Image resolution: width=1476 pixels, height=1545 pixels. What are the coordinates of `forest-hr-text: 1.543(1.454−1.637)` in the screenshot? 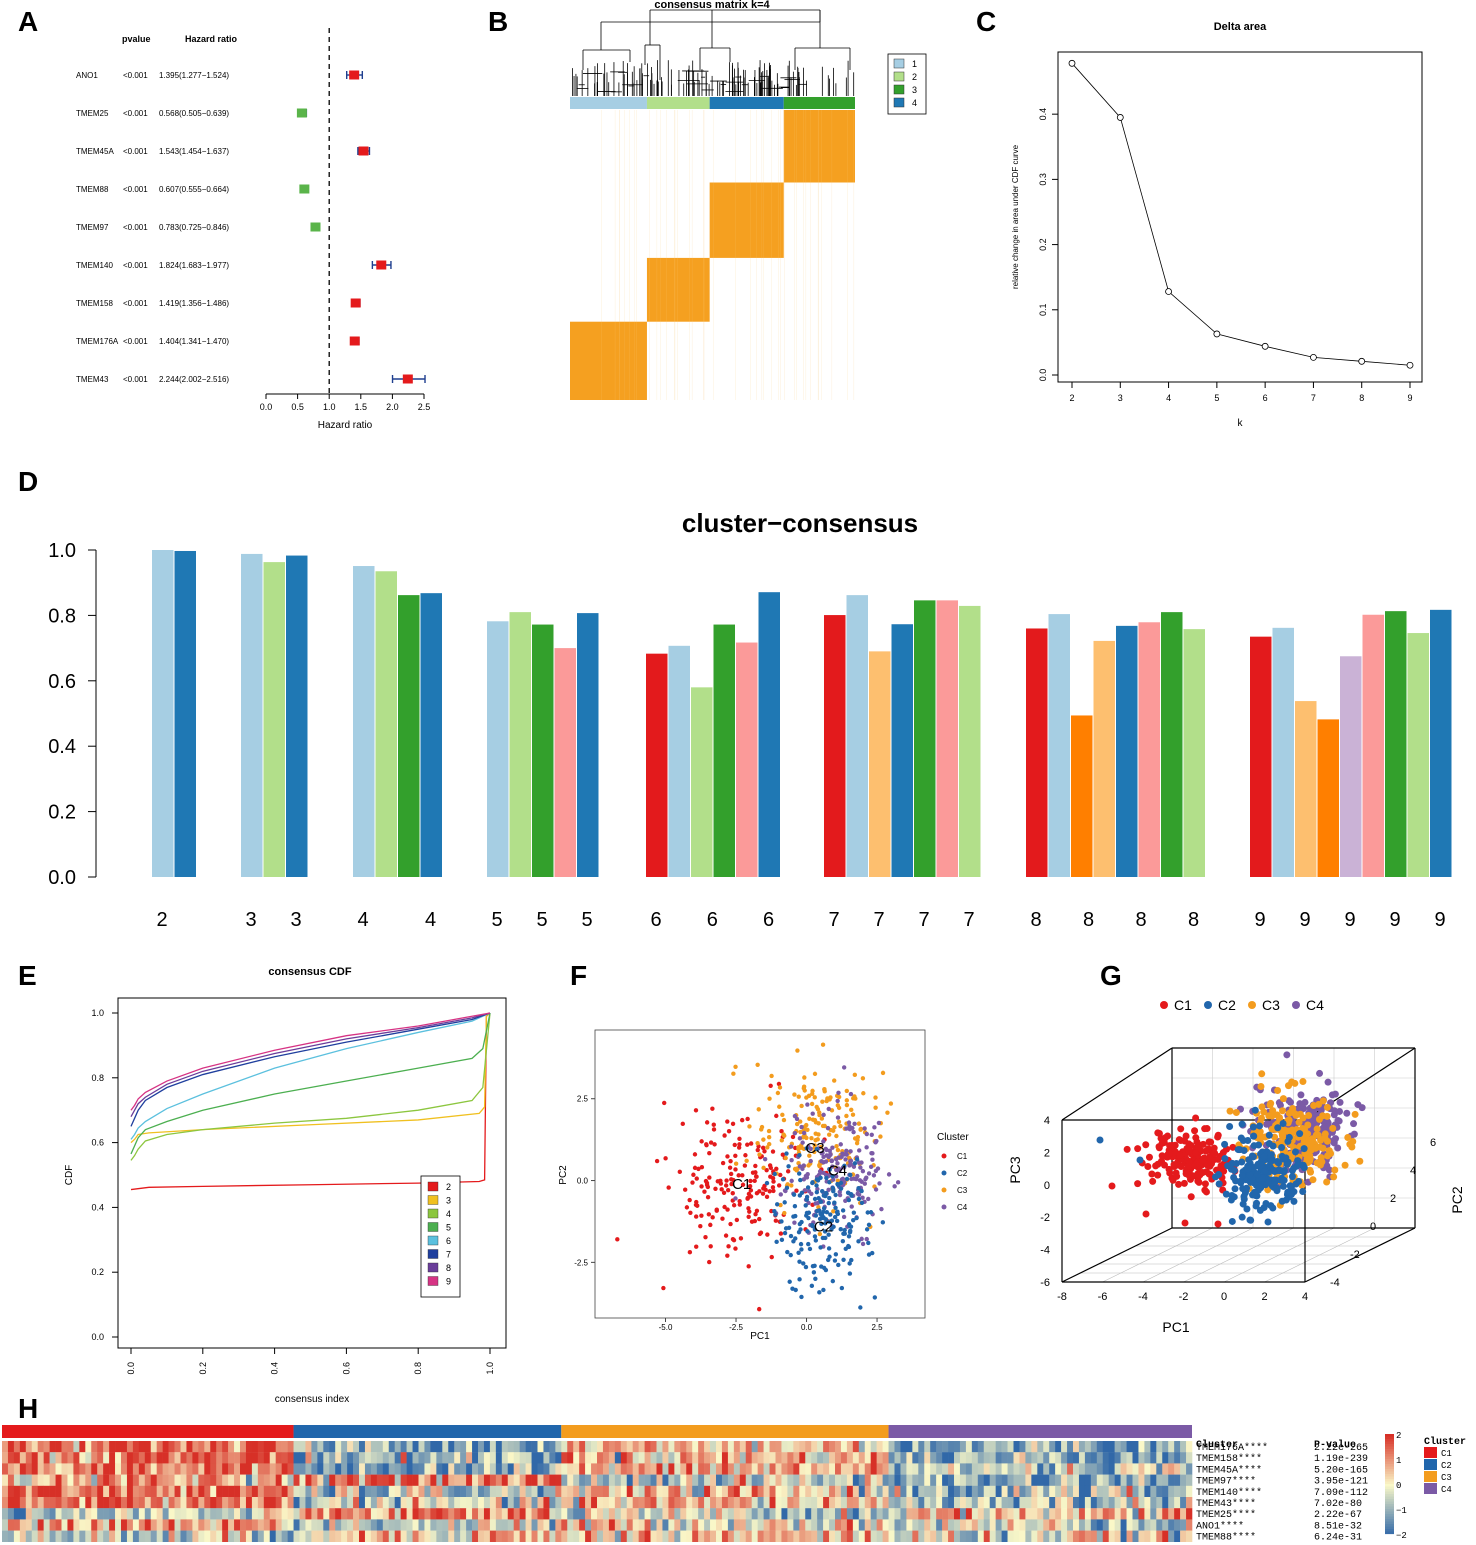 It's located at (194, 151).